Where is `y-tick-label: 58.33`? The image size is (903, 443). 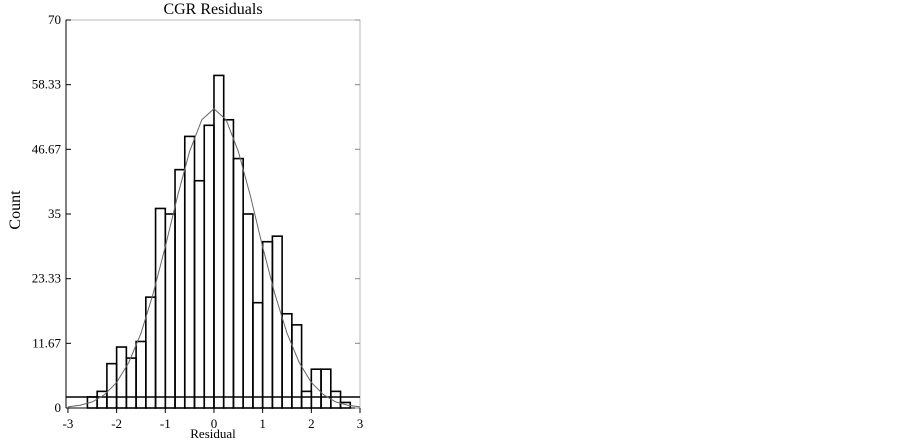 y-tick-label: 58.33 is located at coordinates (46, 84).